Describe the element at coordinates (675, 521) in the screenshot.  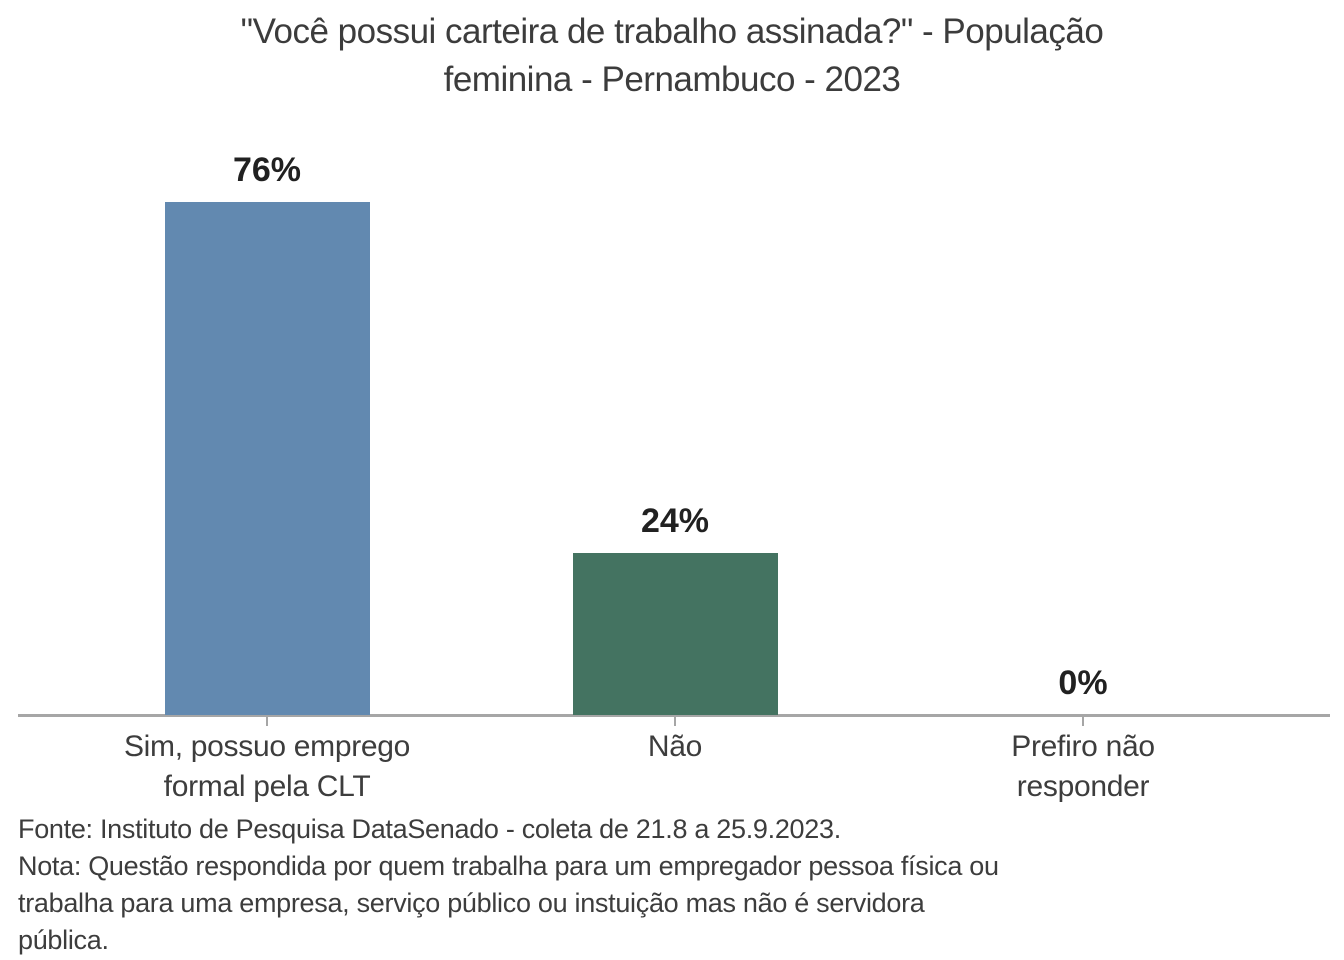
I see `bar-value-label-1: 24%` at that location.